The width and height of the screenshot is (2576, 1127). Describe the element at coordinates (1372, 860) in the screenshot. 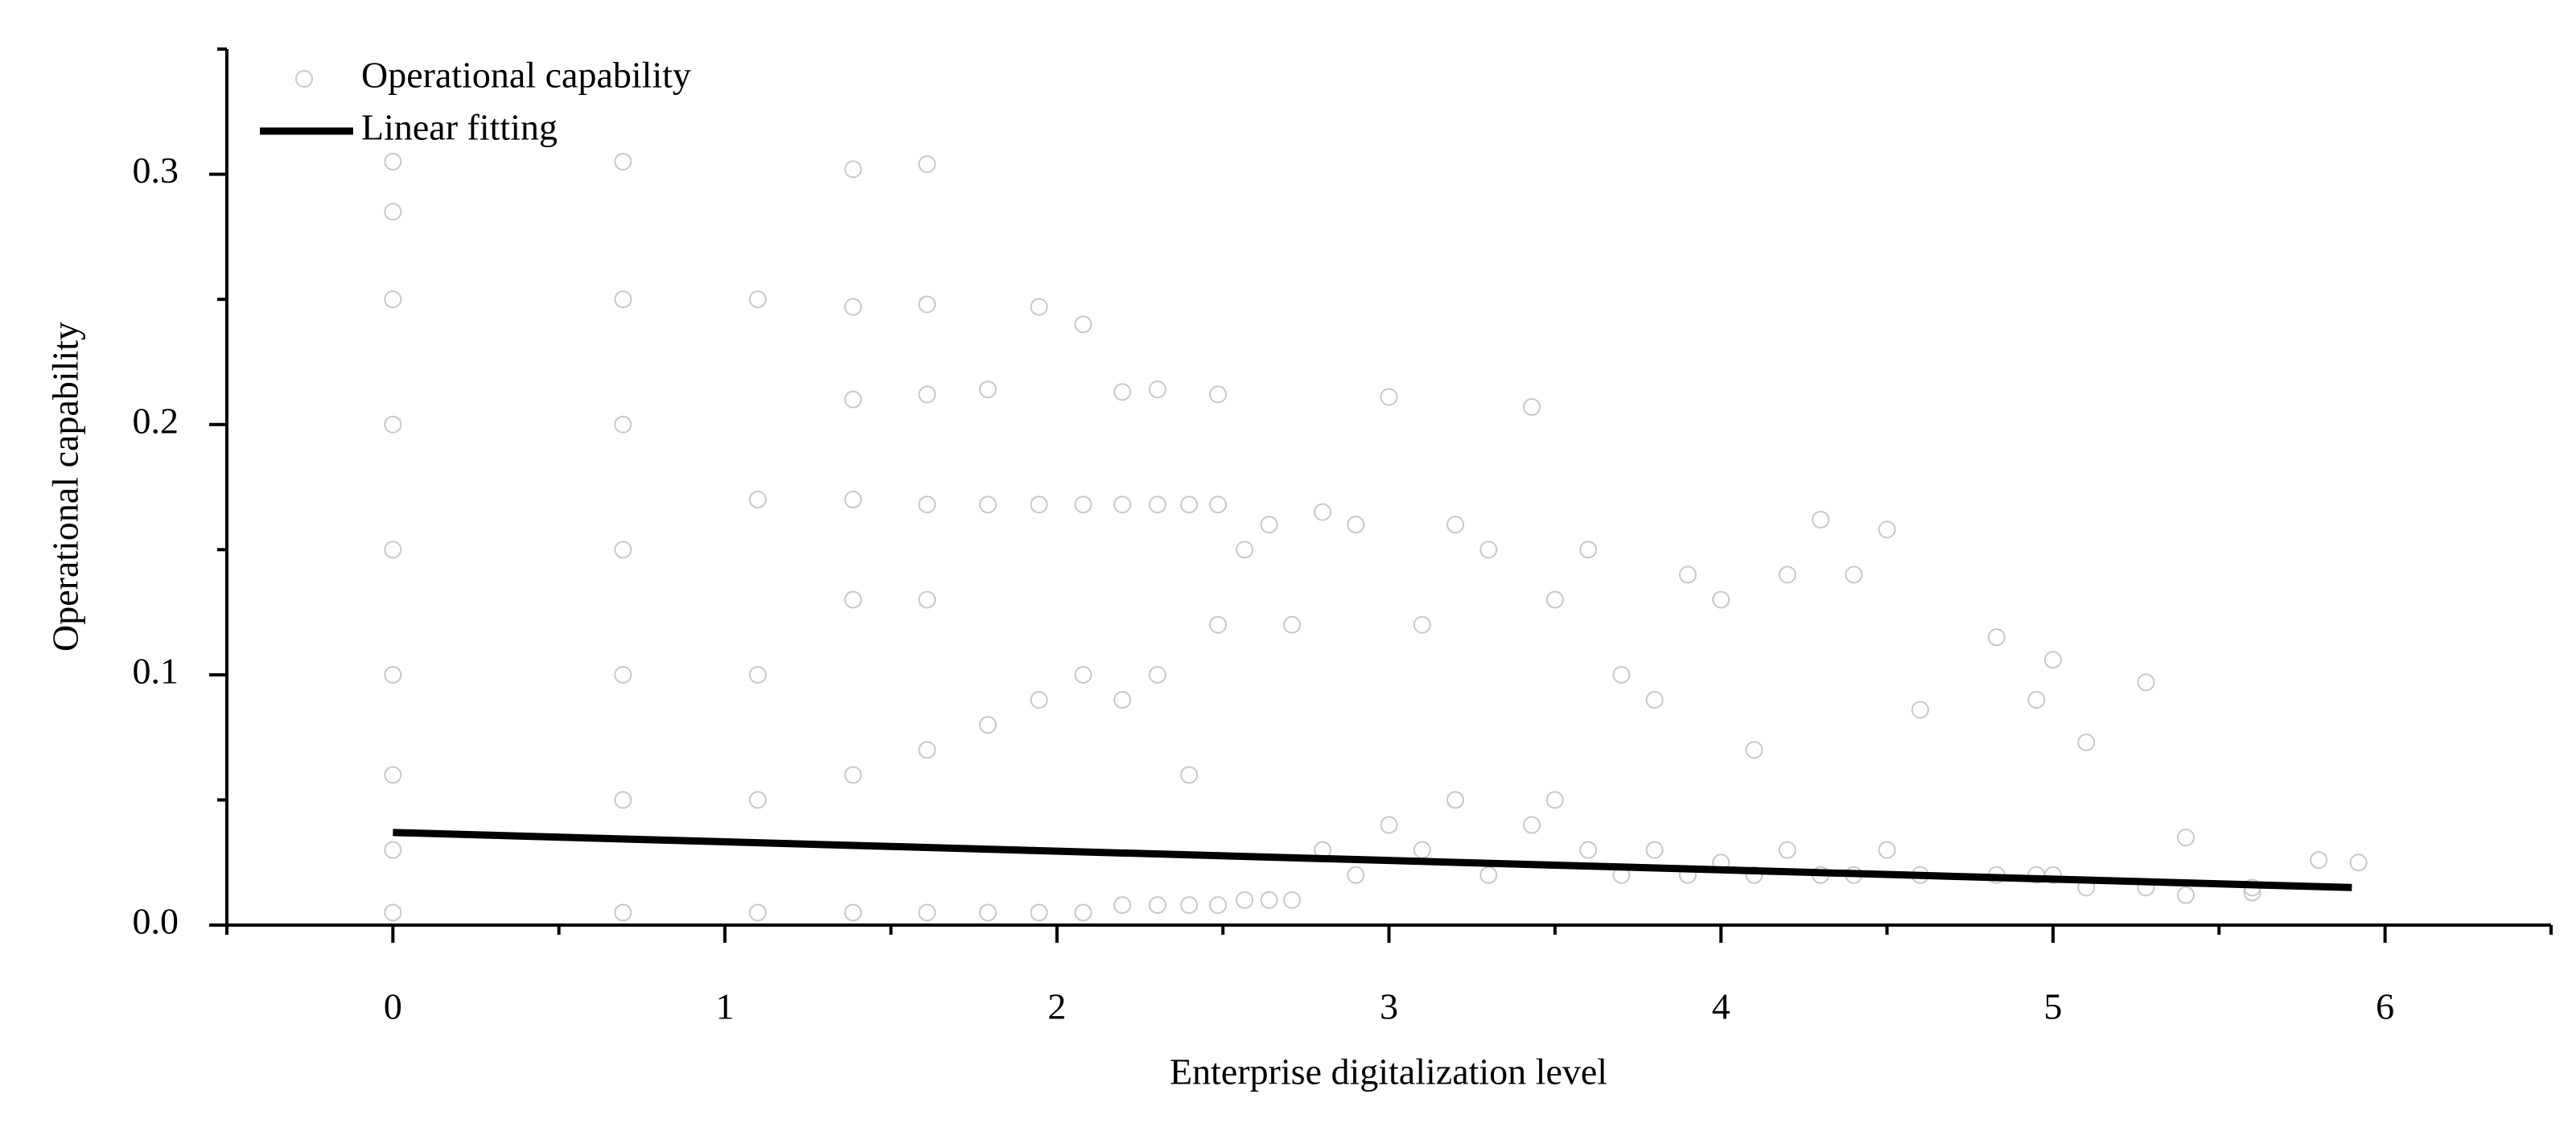

I see `fit-line` at that location.